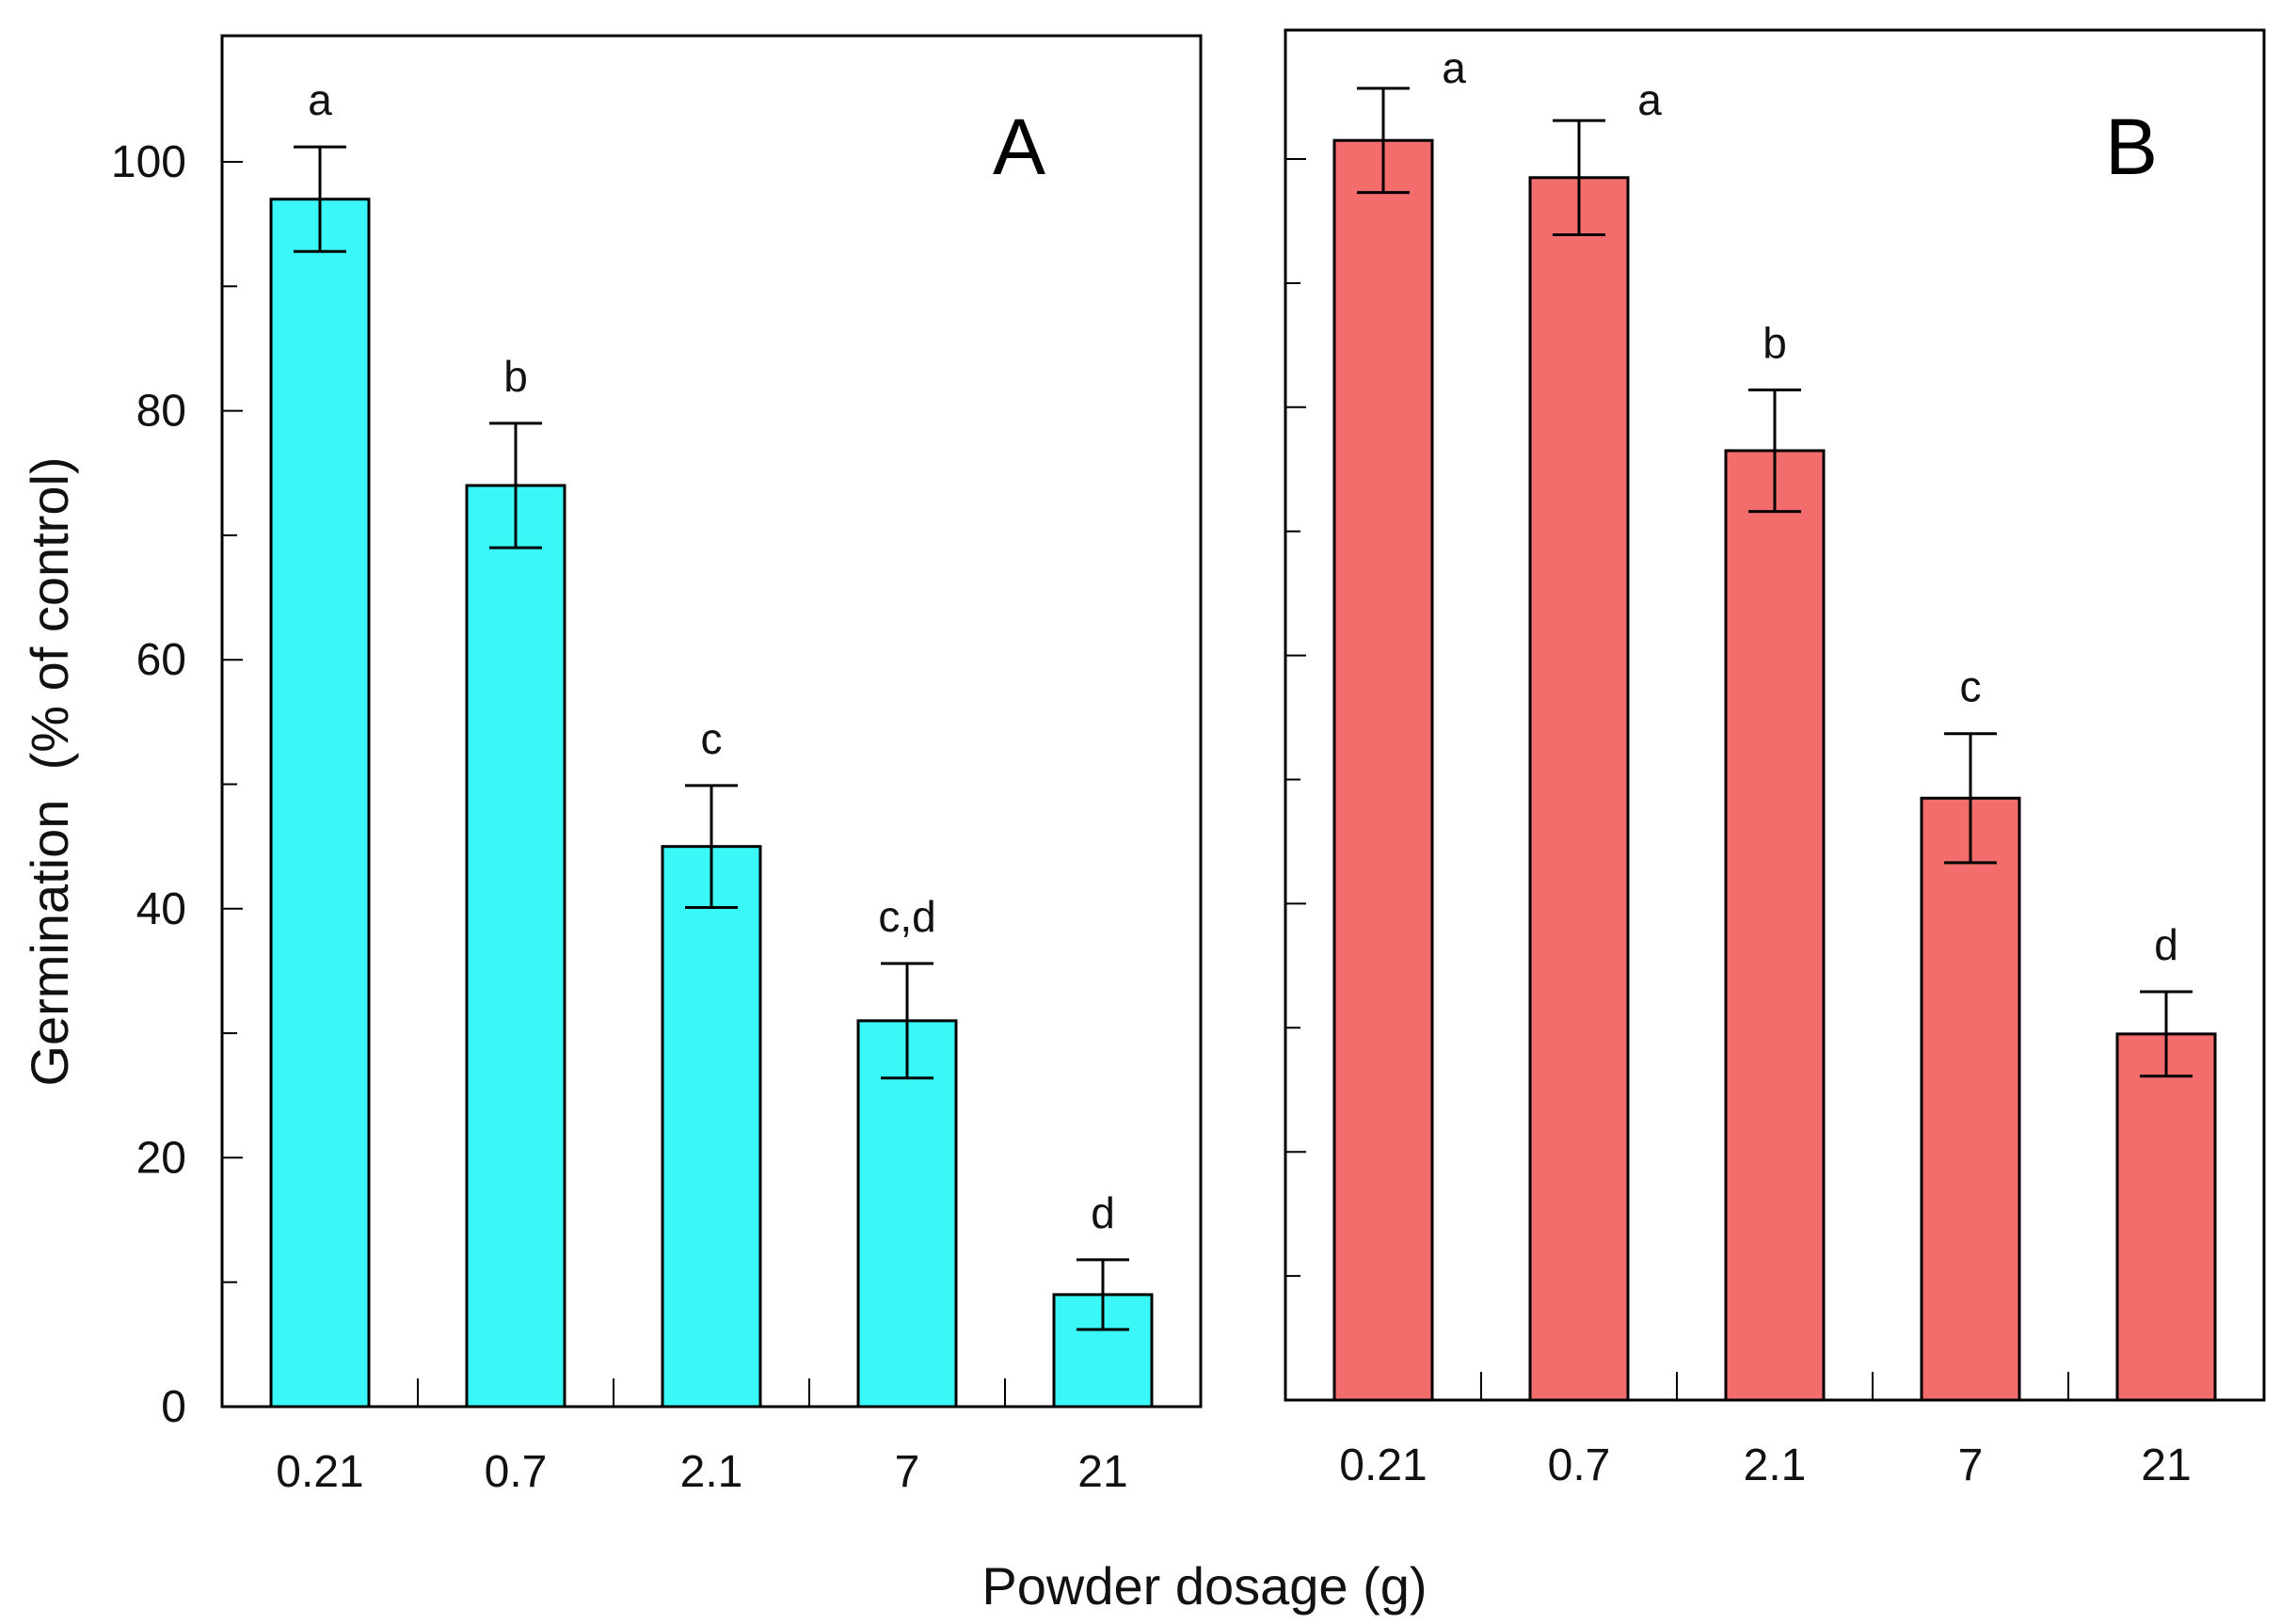 The height and width of the screenshot is (1624, 2281). What do you see at coordinates (1765, 1431) in the screenshot?
I see `panel-b-x-axis: 0.21 0.7 2.1 7 21` at bounding box center [1765, 1431].